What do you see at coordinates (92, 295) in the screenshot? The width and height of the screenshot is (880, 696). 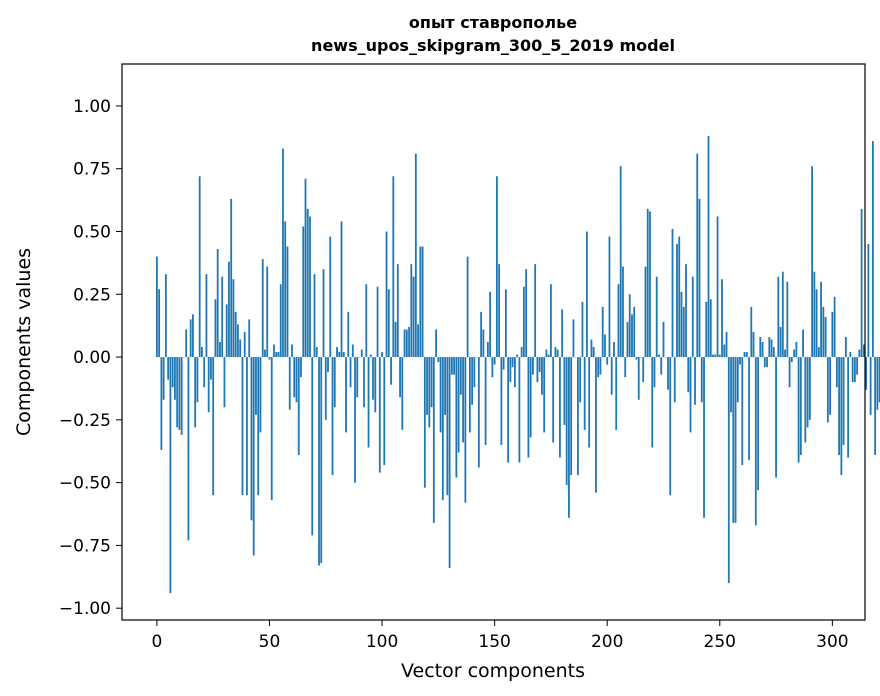 I see `y-tick-label: 0.25` at bounding box center [92, 295].